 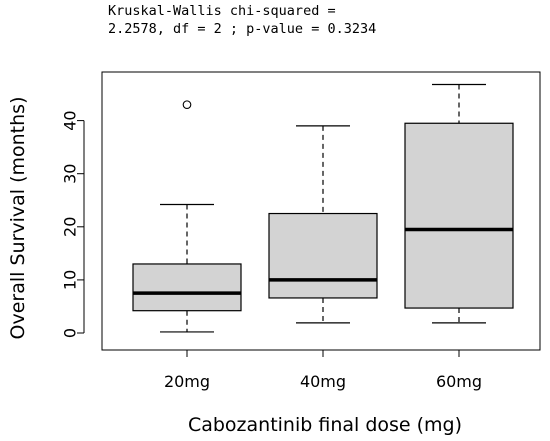 I want to click on y-tick-label: 20, so click(x=70, y=227).